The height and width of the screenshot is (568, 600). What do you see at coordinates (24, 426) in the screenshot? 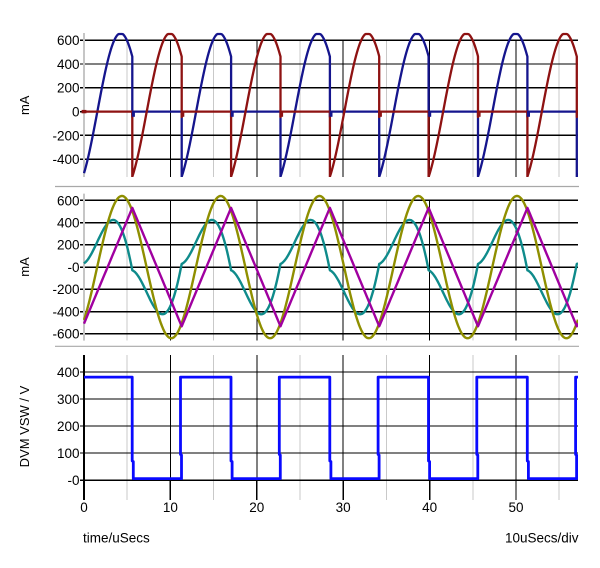
I see `svg-text: DVM VSW / V` at bounding box center [24, 426].